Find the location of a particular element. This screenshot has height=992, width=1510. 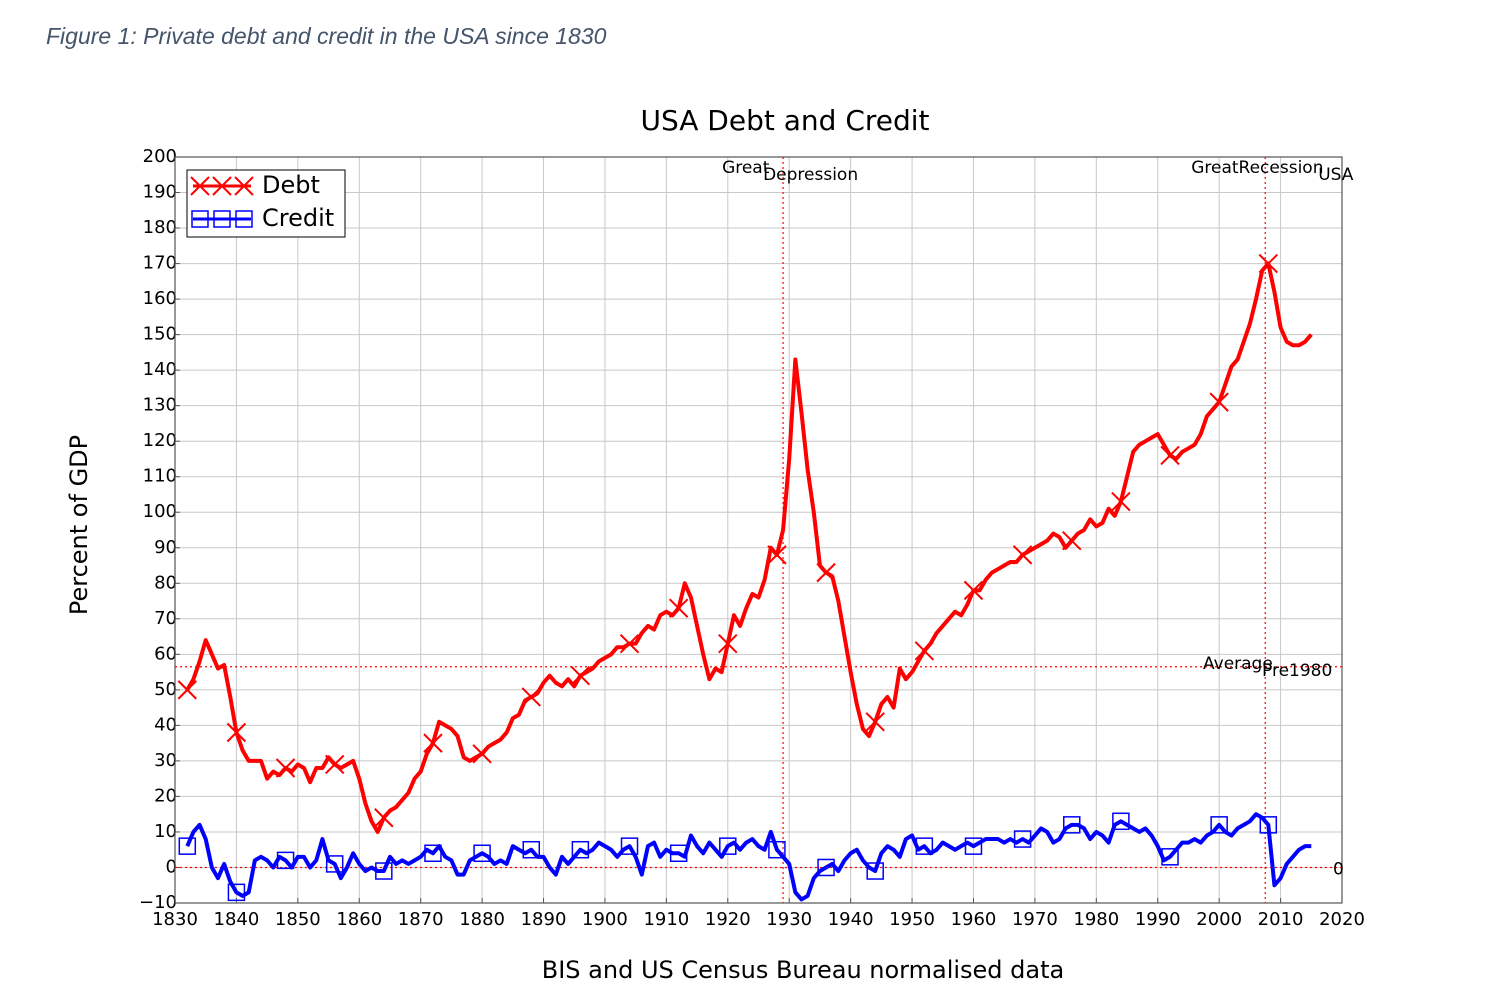

y-tick-label: 30 is located at coordinates (165, 760).